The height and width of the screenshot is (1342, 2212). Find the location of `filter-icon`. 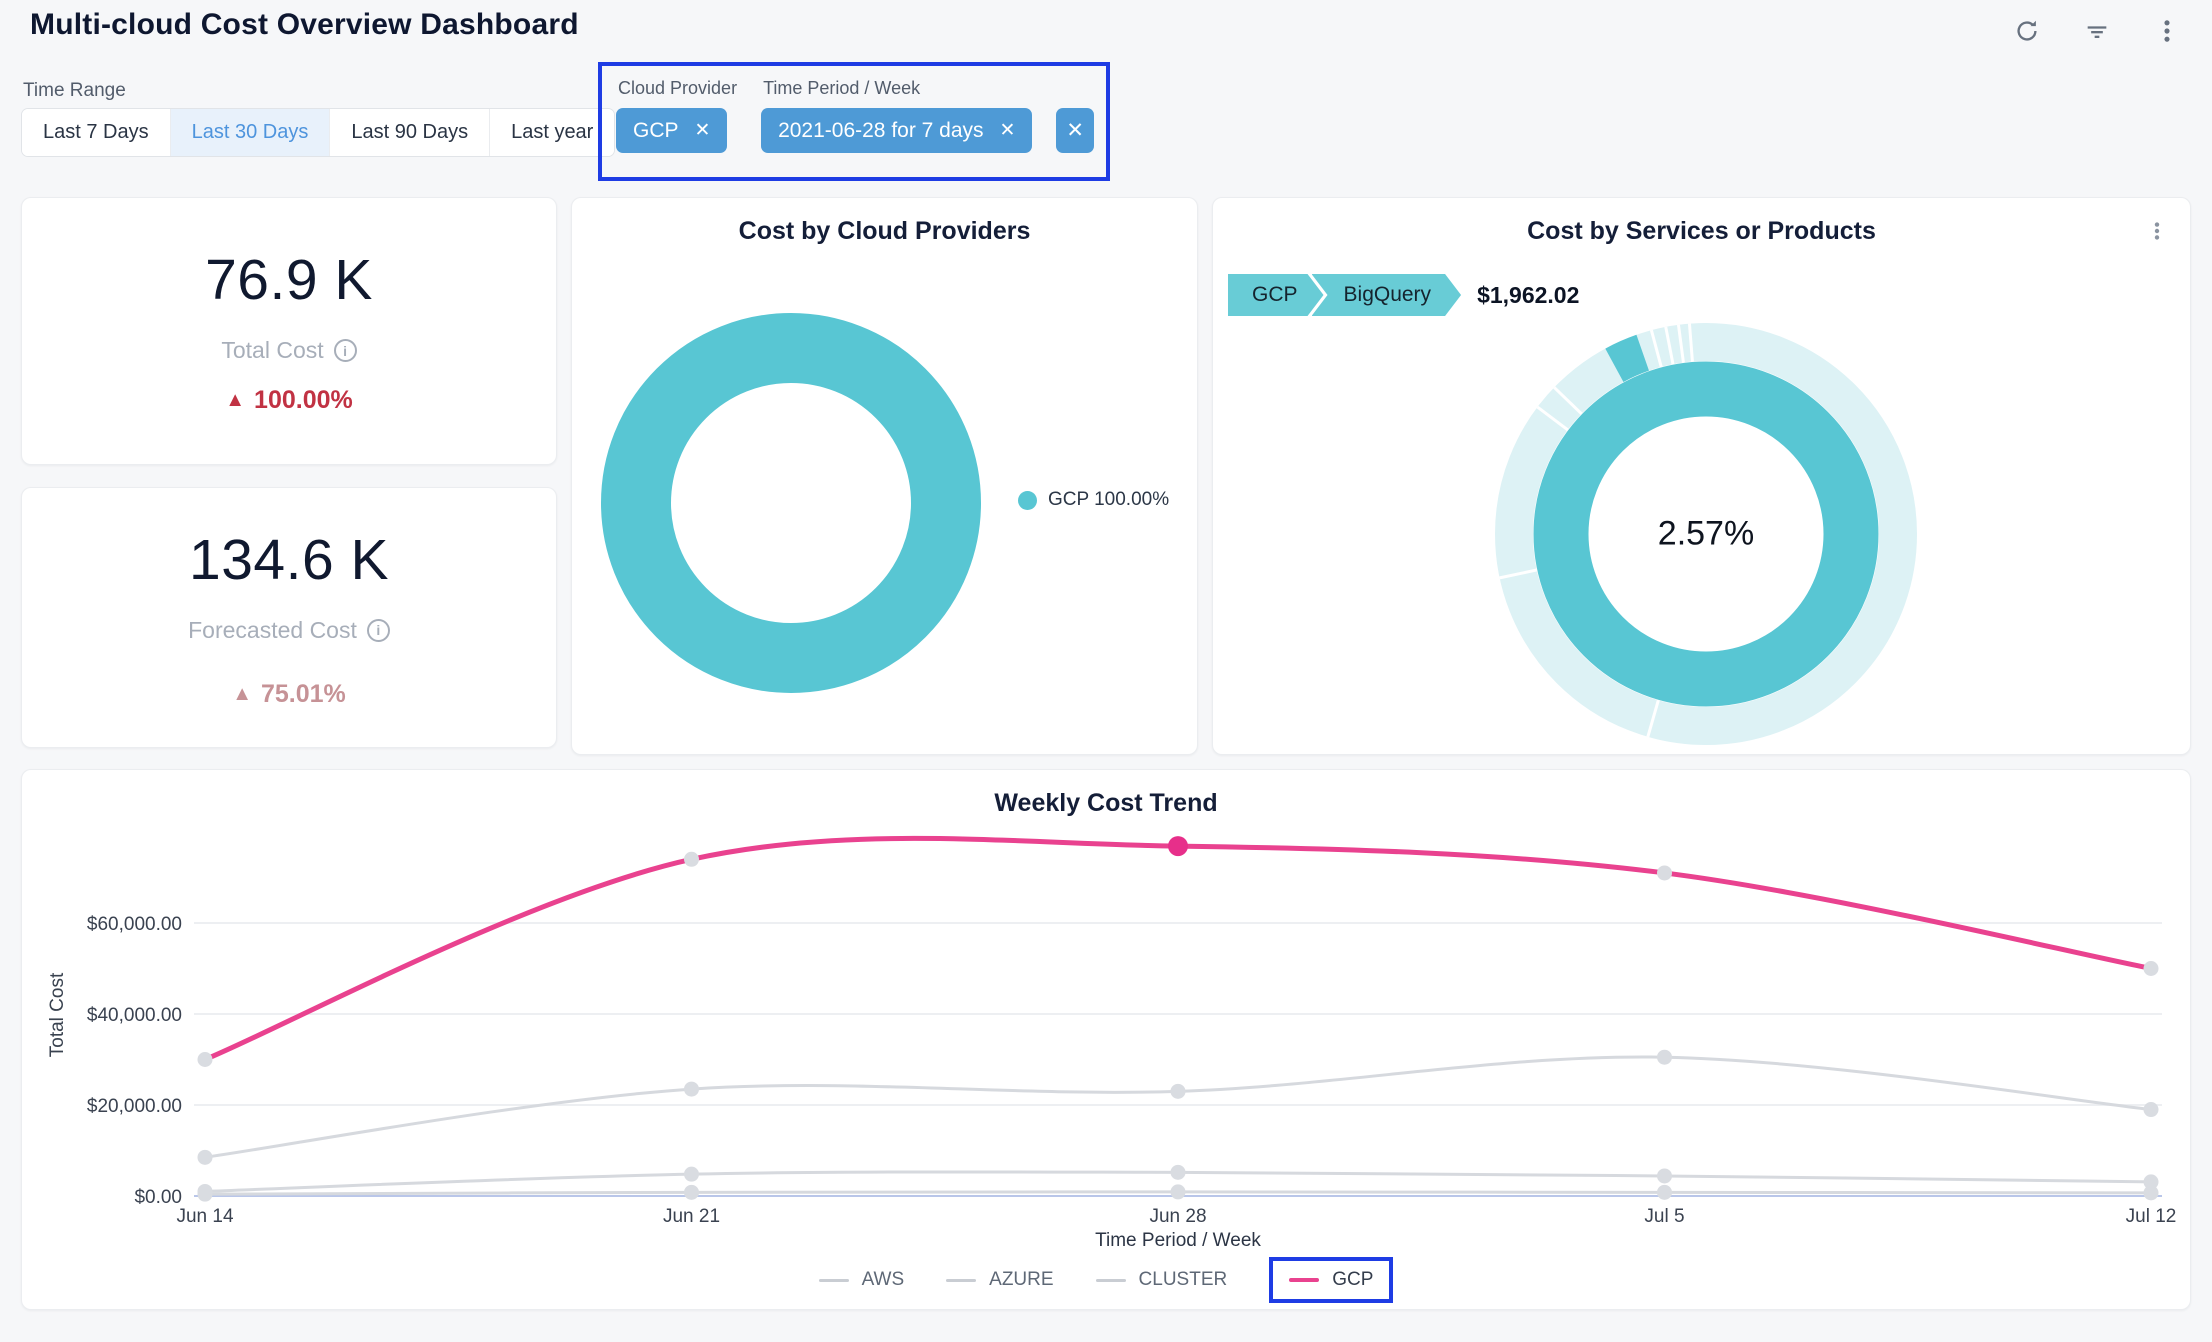

filter-icon is located at coordinates (2097, 31).